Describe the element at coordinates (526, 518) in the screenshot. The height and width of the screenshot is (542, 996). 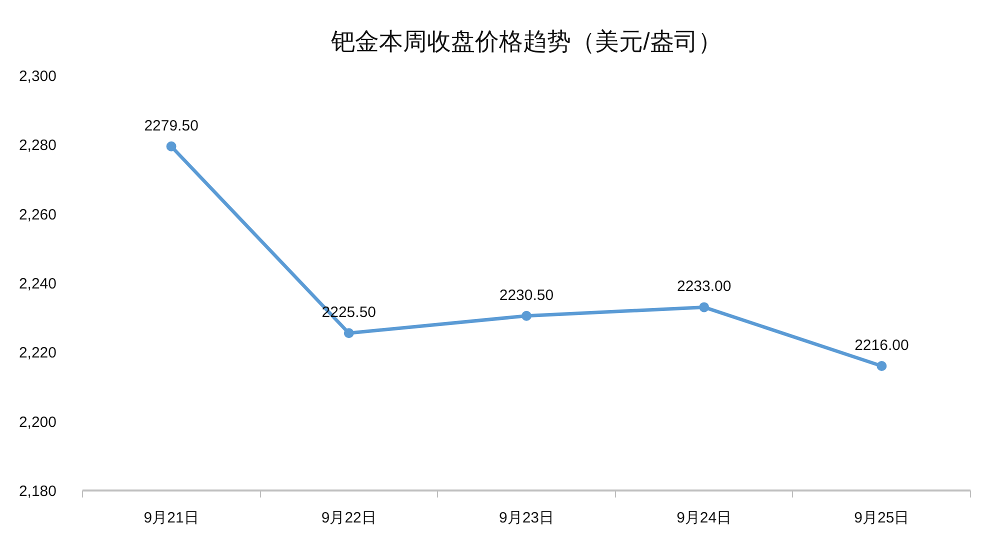
I see `x-tick-label: 9月23日` at that location.